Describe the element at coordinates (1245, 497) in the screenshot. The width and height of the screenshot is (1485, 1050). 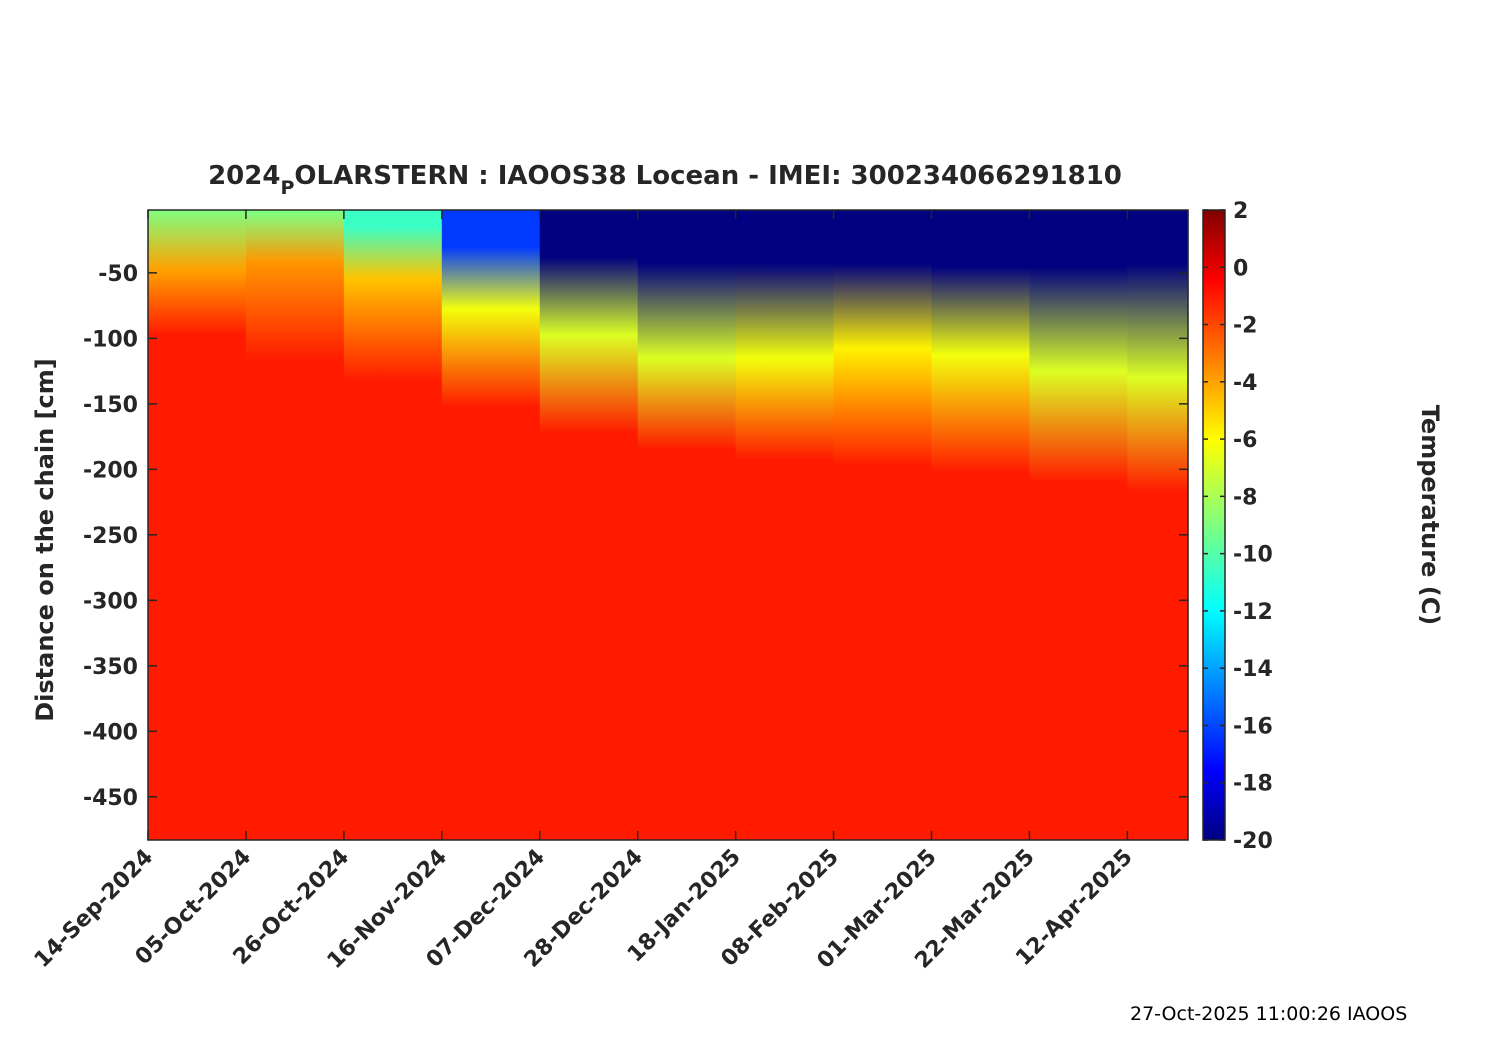
I see `colorbar-tick-label: -8` at that location.